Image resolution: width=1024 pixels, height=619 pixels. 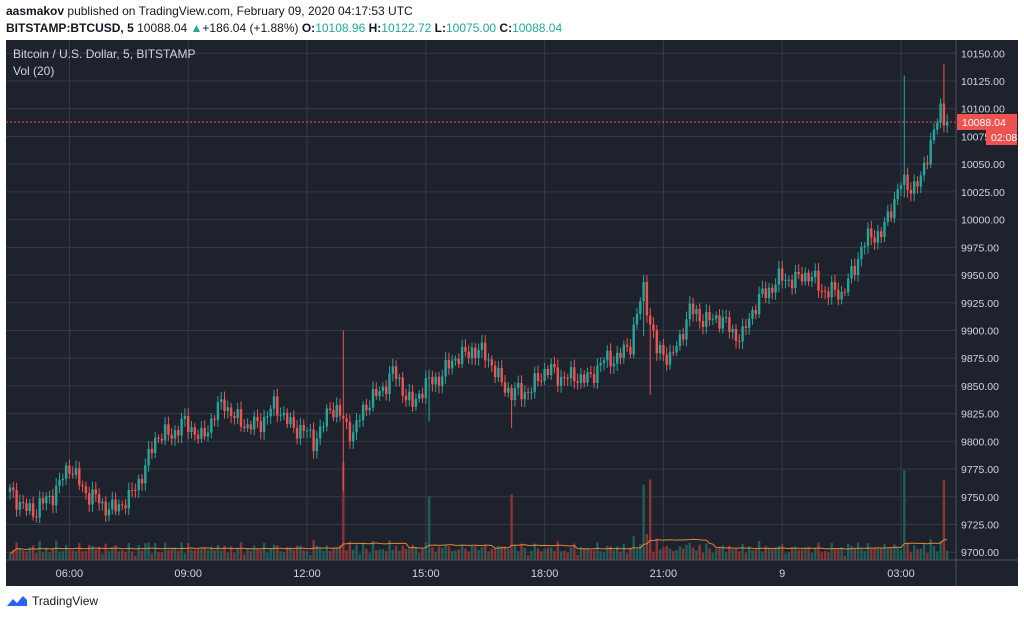 I want to click on price-tick-label: 10125.00, so click(x=983, y=82).